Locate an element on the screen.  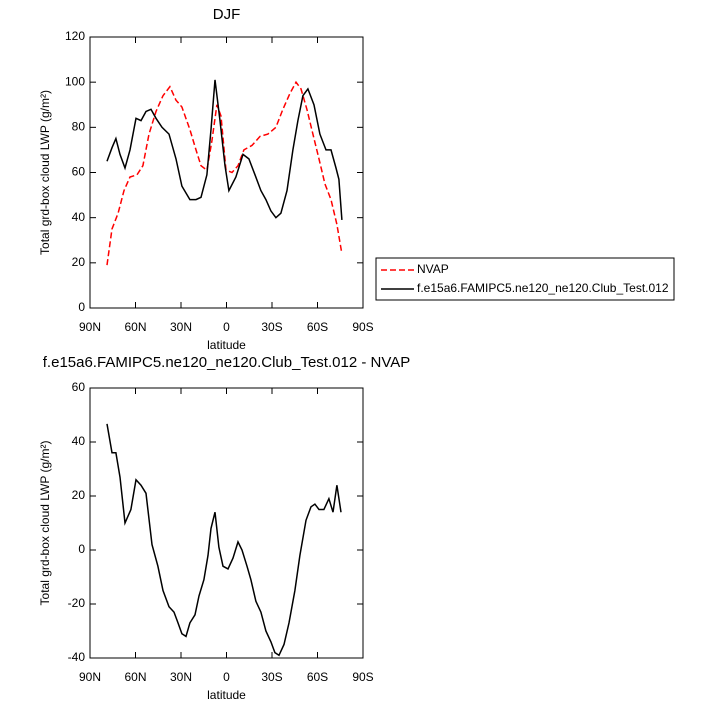
plot-frame is located at coordinates (226, 523).